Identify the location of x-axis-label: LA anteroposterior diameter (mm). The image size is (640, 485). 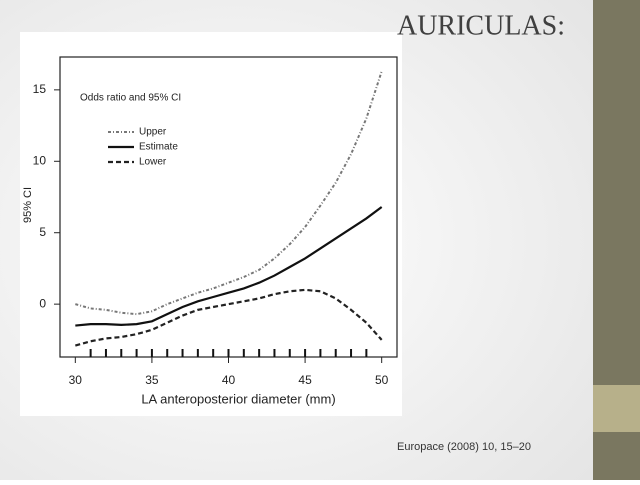
(238, 398).